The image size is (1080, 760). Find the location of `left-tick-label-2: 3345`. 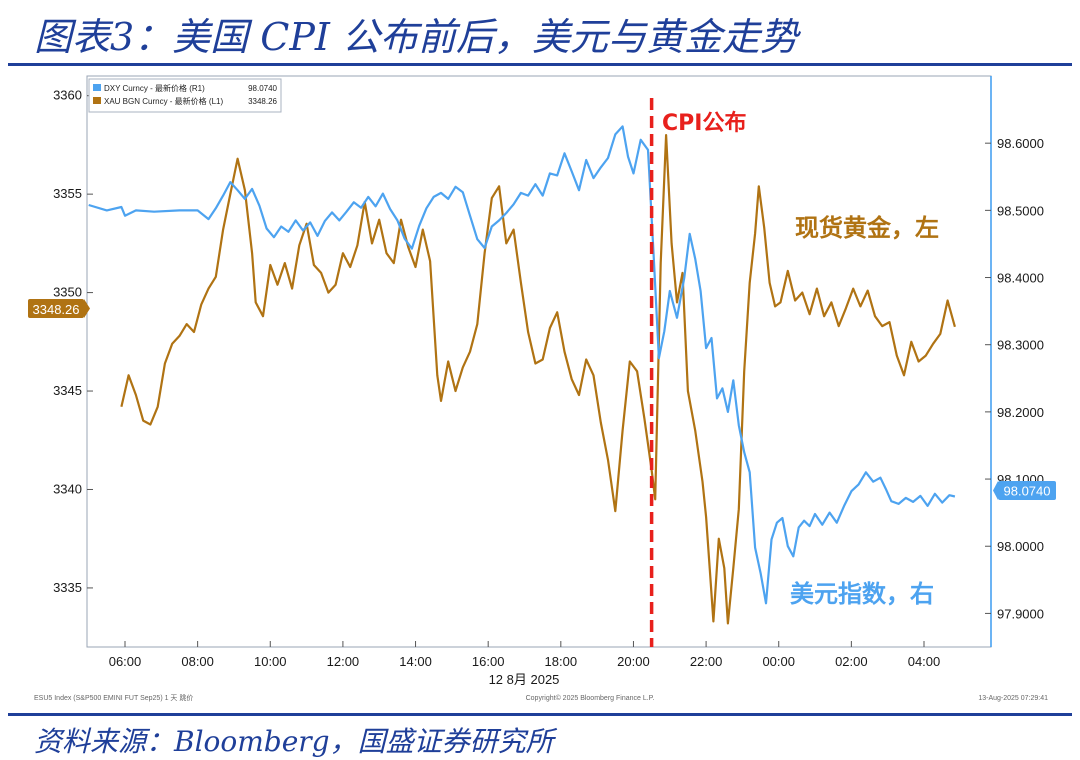

left-tick-label-2: 3345 is located at coordinates (67, 390).